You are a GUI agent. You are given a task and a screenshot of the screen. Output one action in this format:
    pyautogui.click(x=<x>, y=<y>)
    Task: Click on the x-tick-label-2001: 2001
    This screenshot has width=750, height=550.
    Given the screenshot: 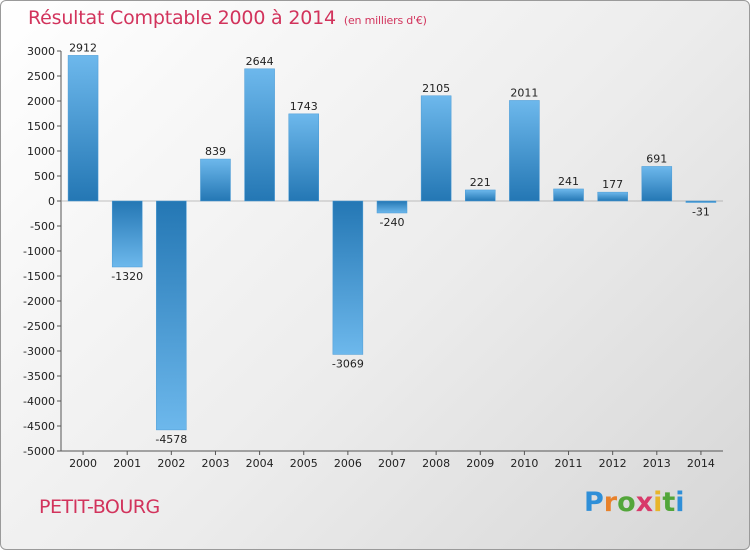 What is the action you would take?
    pyautogui.click(x=127, y=463)
    